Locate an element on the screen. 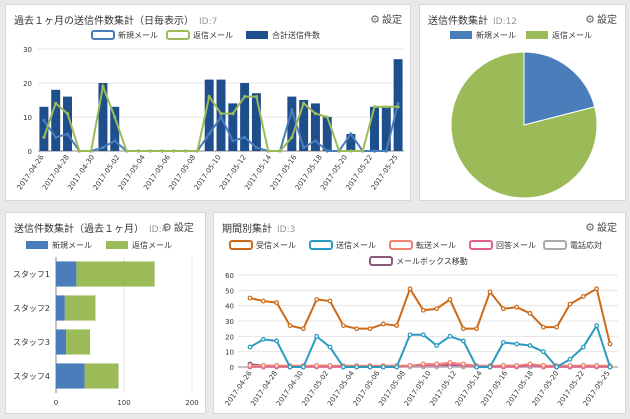 This screenshot has height=419, width=630. slice-reply is located at coordinates (524, 125).